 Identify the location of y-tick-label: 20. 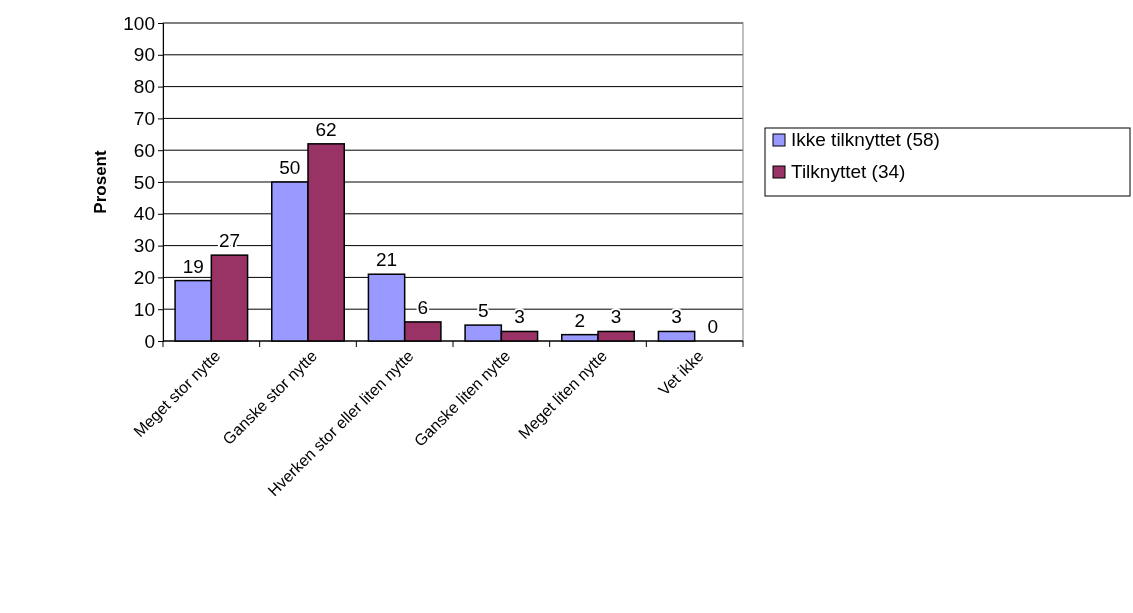
(144, 277).